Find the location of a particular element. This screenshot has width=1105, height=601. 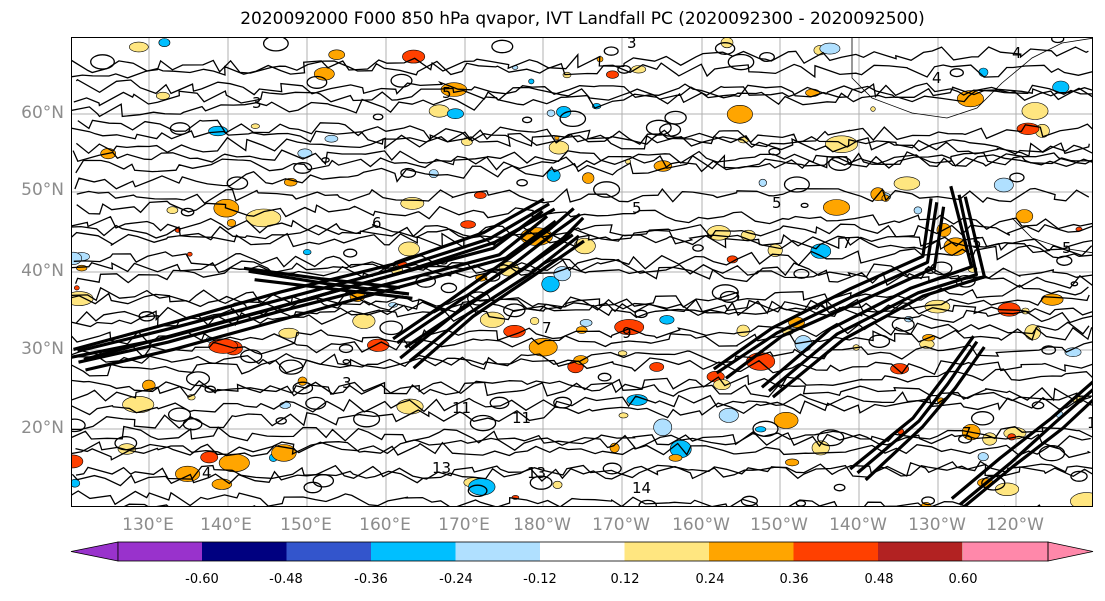

cb-tick-label: 0.36 is located at coordinates (794, 579).